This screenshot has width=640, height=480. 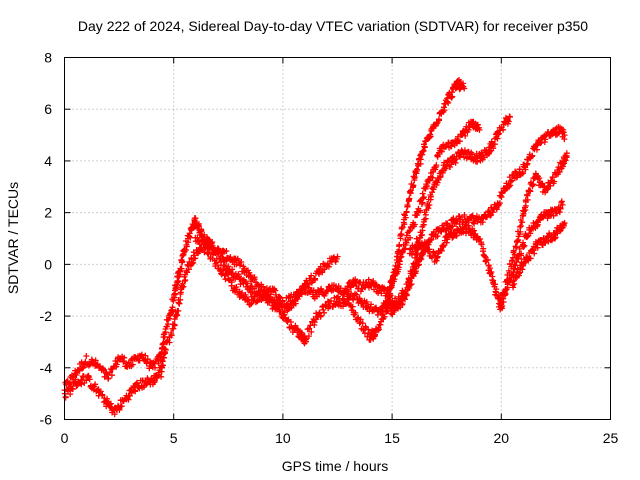 What do you see at coordinates (48, 58) in the screenshot?
I see `y-tick-label: 8` at bounding box center [48, 58].